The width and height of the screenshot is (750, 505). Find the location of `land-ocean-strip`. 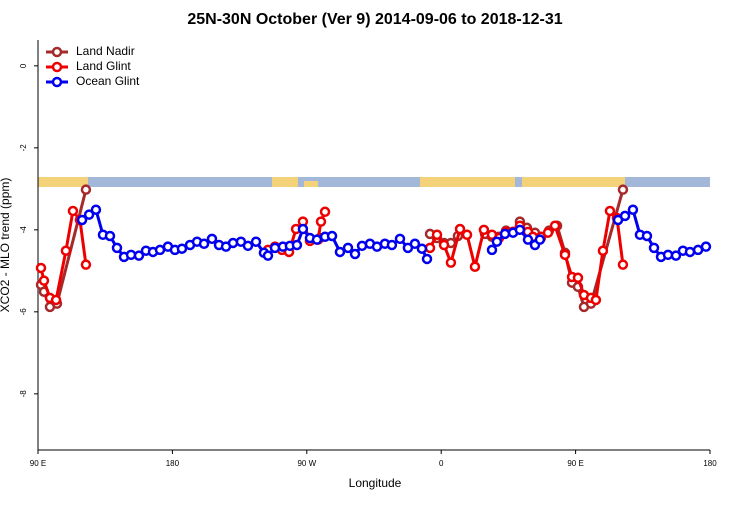

land-ocean-strip is located at coordinates (374, 182).